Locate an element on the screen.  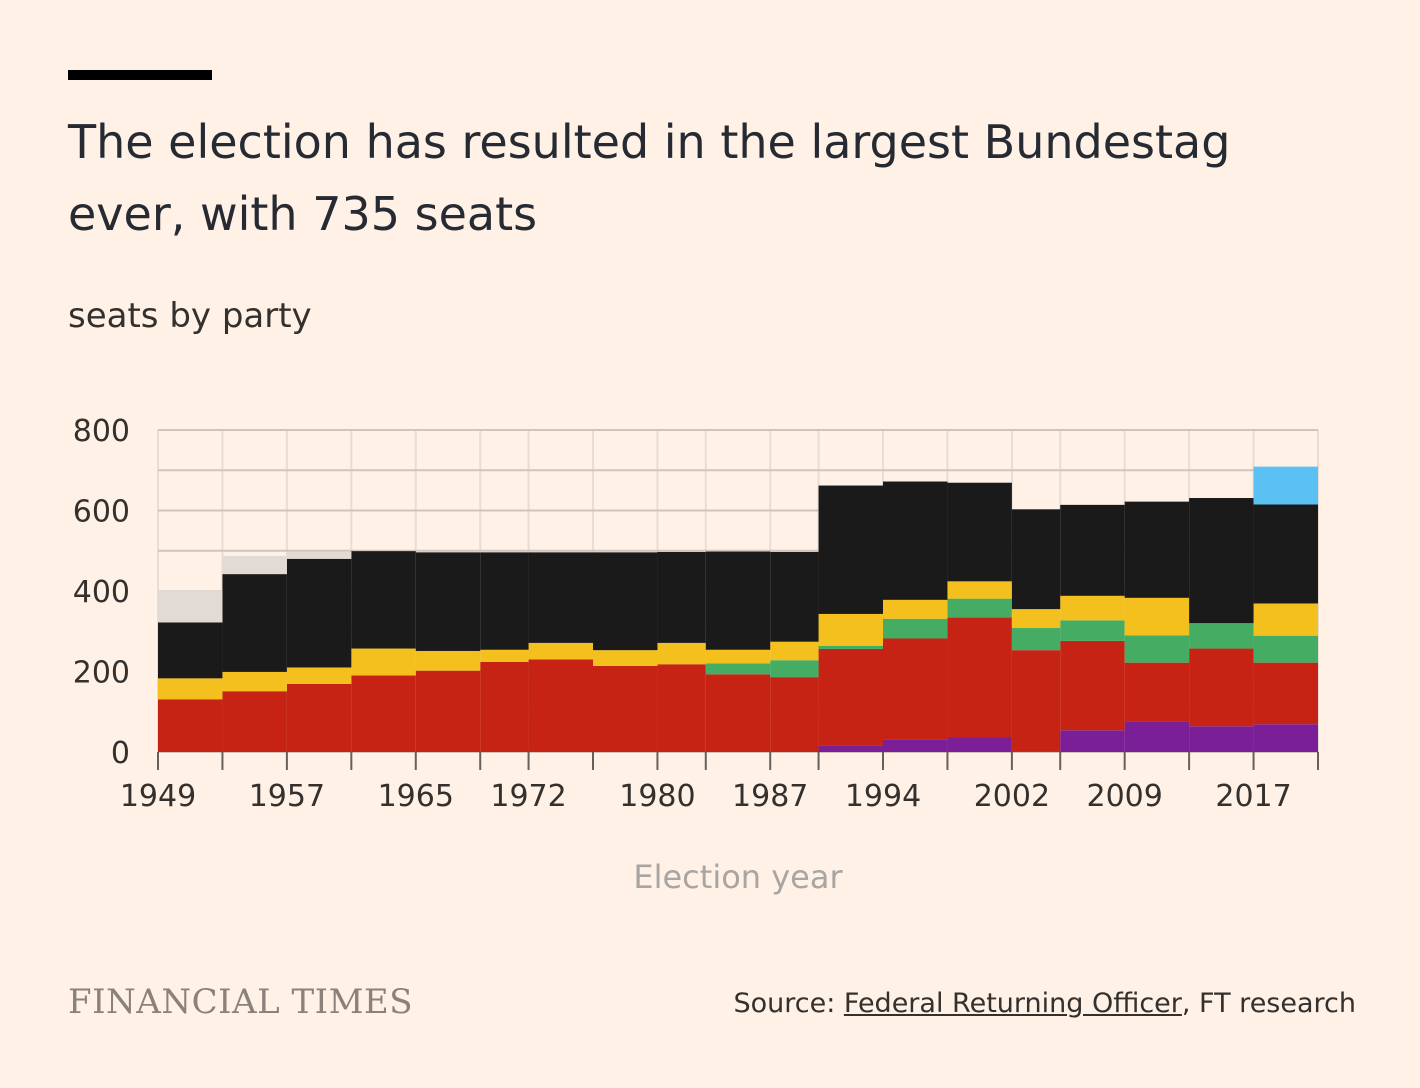
area-segment-left-1998 is located at coordinates (979, 744).